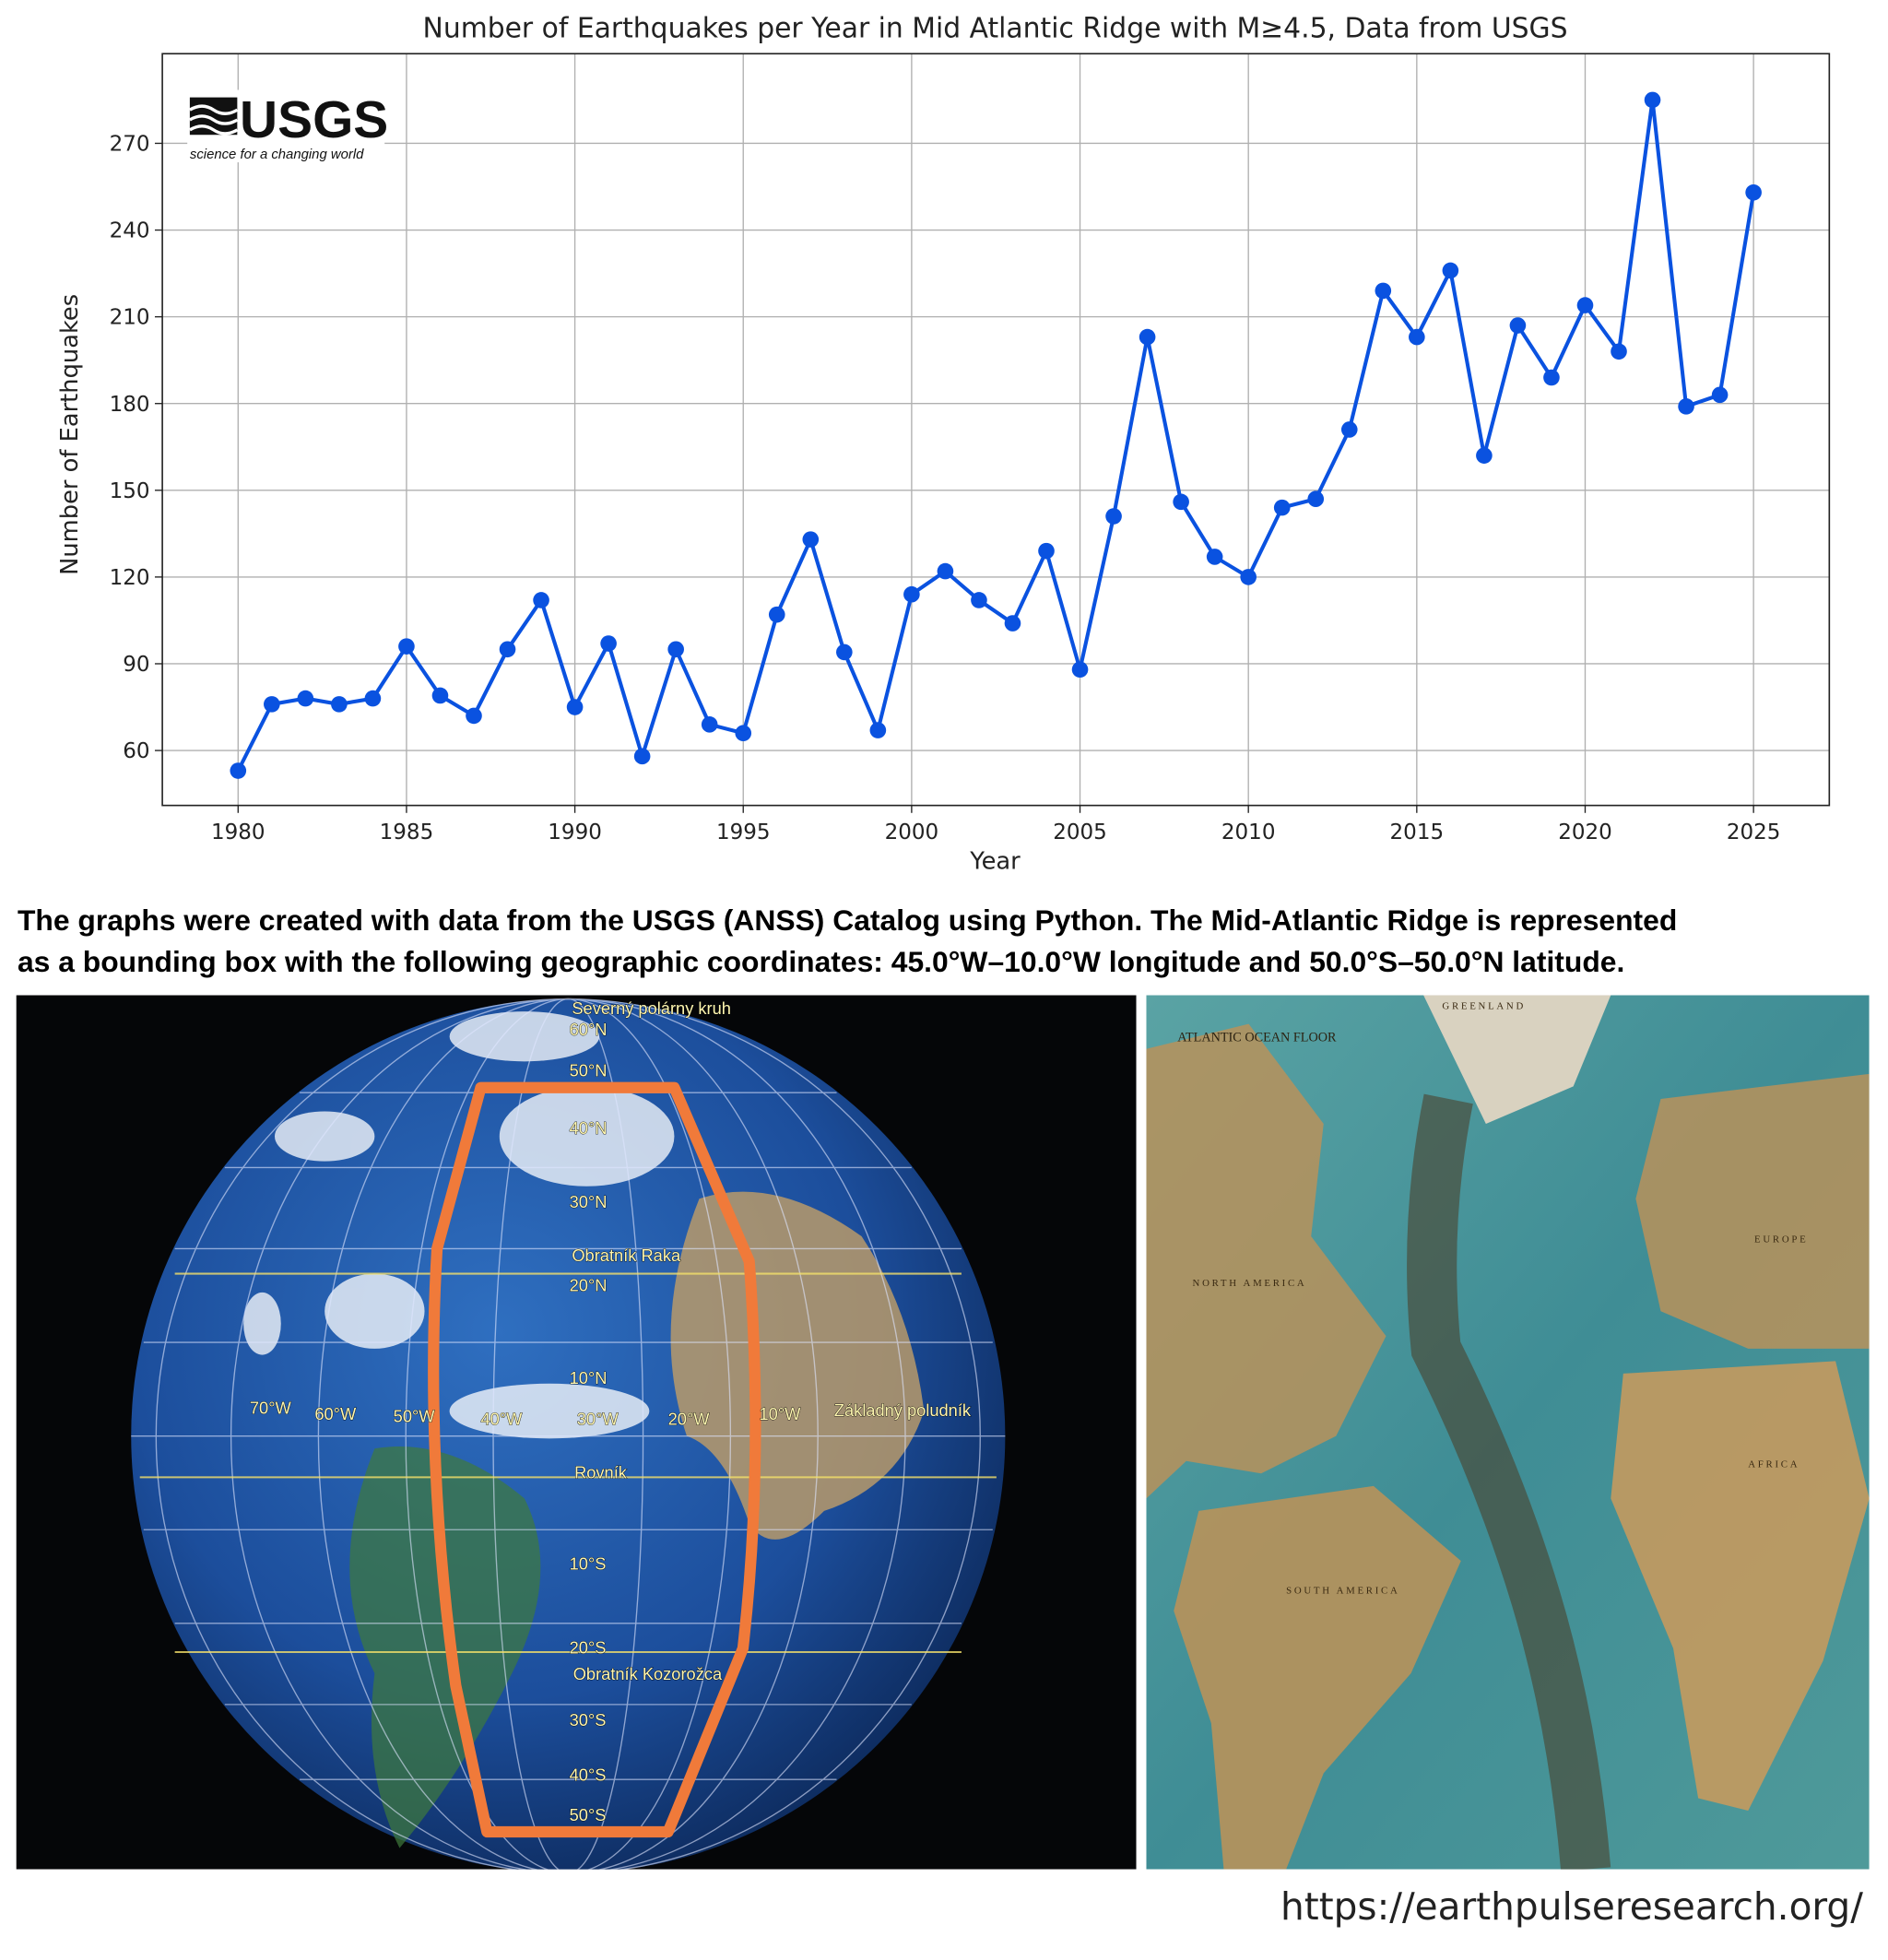  What do you see at coordinates (1417, 832) in the screenshot?
I see `x-tick-label: 2015` at bounding box center [1417, 832].